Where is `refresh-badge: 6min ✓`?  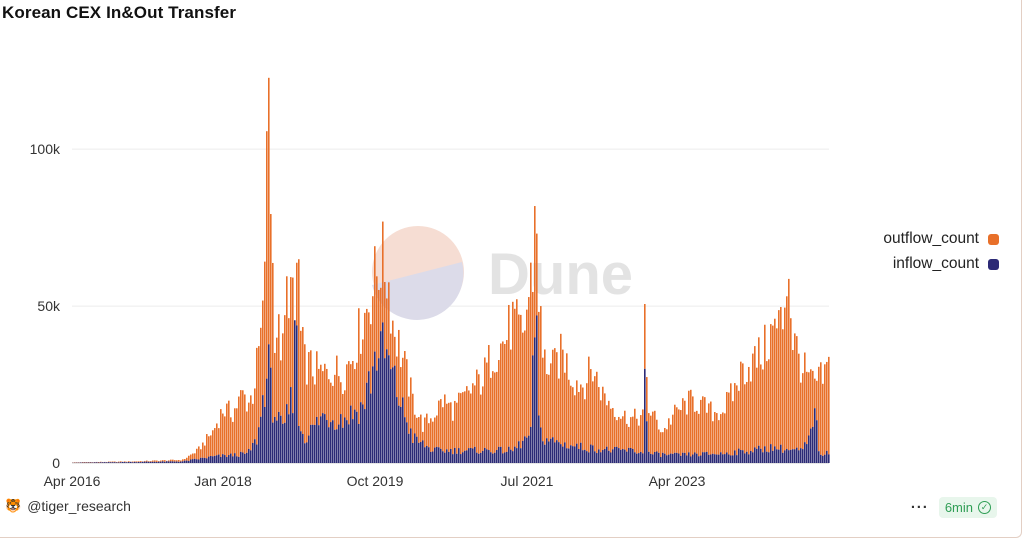
refresh-badge: 6min ✓ is located at coordinates (967, 507).